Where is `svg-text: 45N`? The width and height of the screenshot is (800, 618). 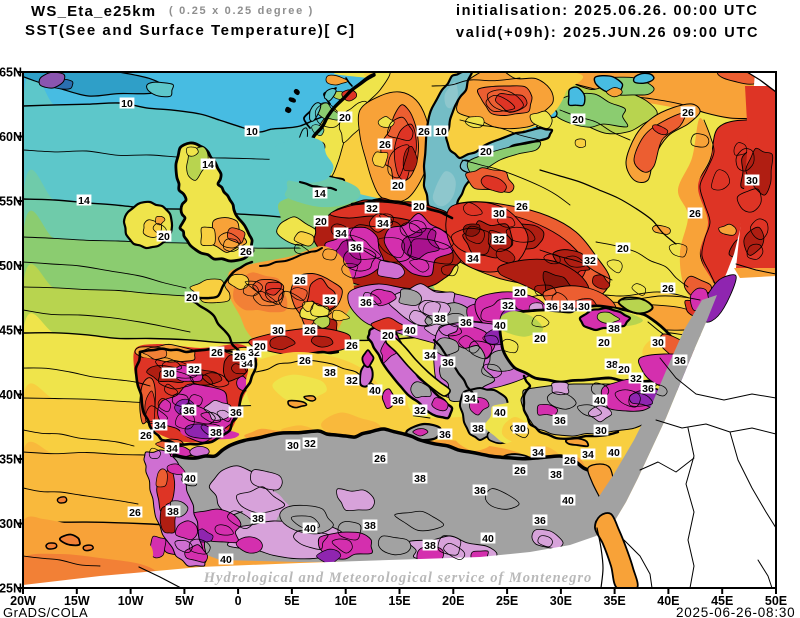 svg-text: 45N is located at coordinates (11, 331).